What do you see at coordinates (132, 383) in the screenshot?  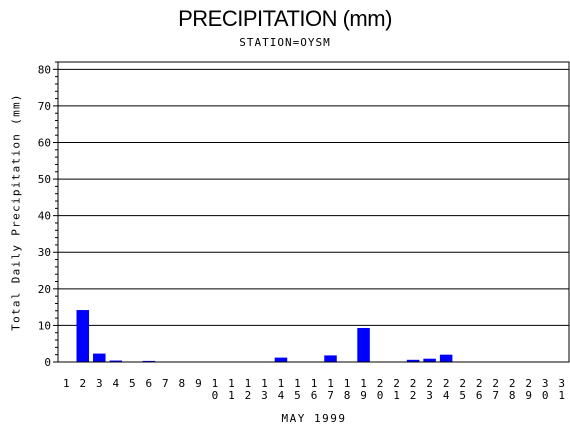 I see `x-tick-label: 5` at bounding box center [132, 383].